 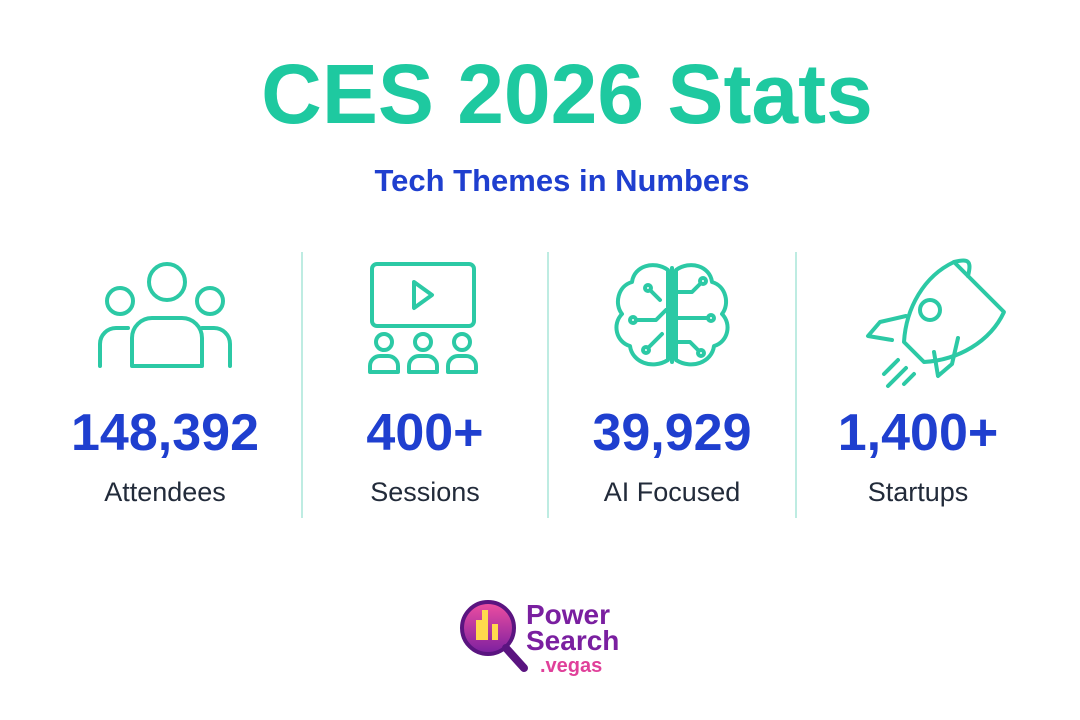 I want to click on title: CES 2026 Stats, so click(x=567, y=94).